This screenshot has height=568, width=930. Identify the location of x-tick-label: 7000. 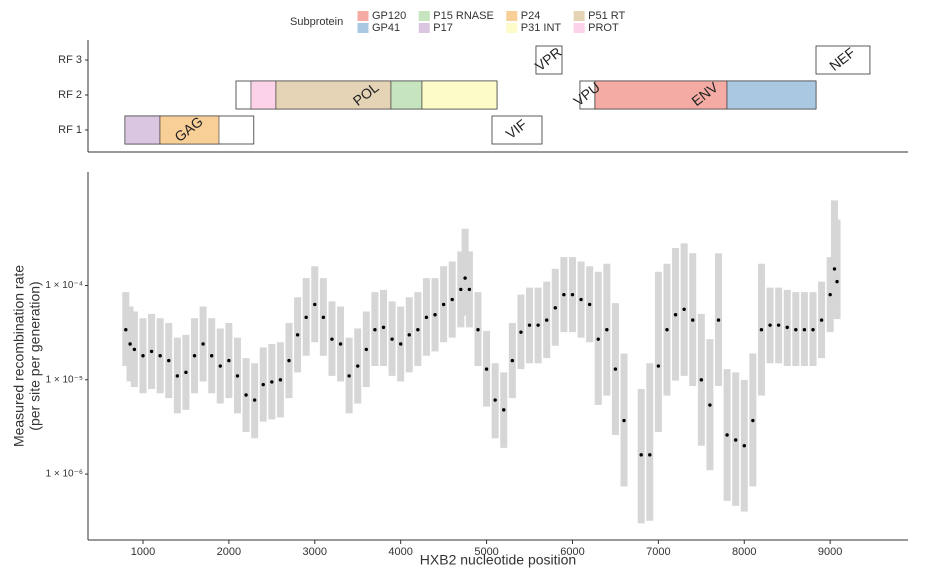
(658, 552).